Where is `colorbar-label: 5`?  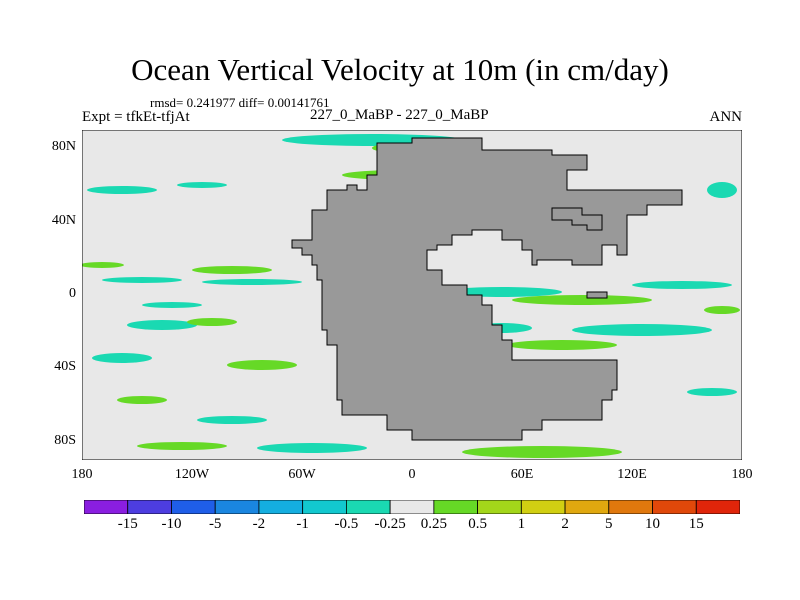 colorbar-label: 5 is located at coordinates (609, 524).